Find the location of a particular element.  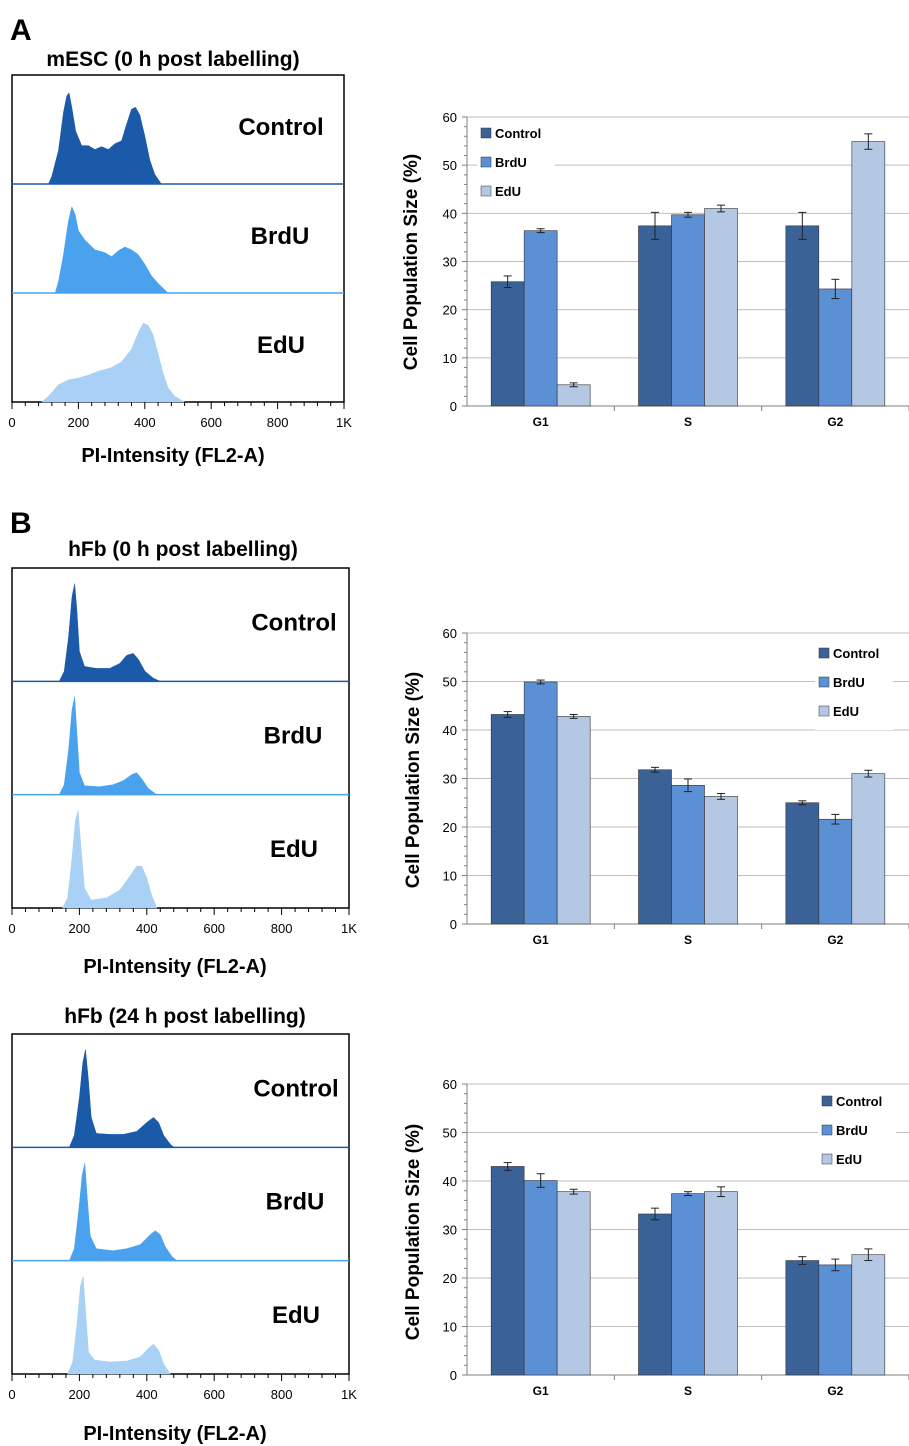

histogram-hfb-24h: Control BrdU EdU 0 200 400 600 800 1K is located at coordinates (182, 1217).